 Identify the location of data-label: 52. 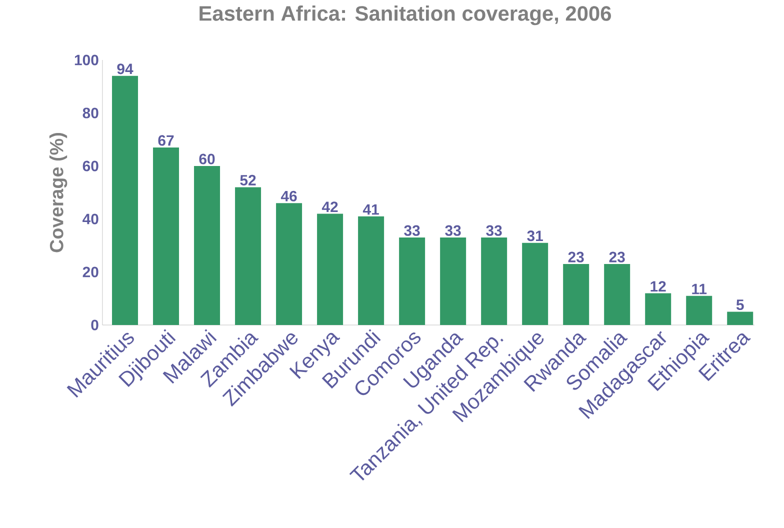
(248, 180).